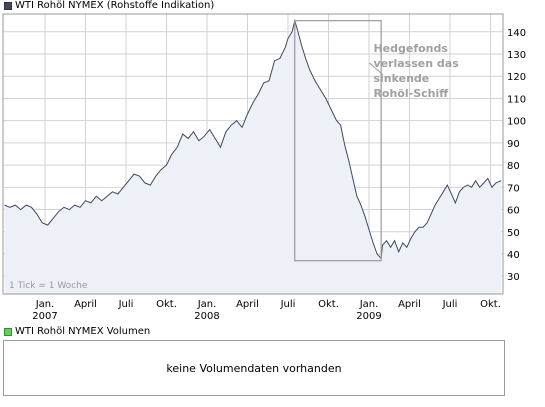  What do you see at coordinates (513, 211) in the screenshot?
I see `y-tick-label: 60` at bounding box center [513, 211].